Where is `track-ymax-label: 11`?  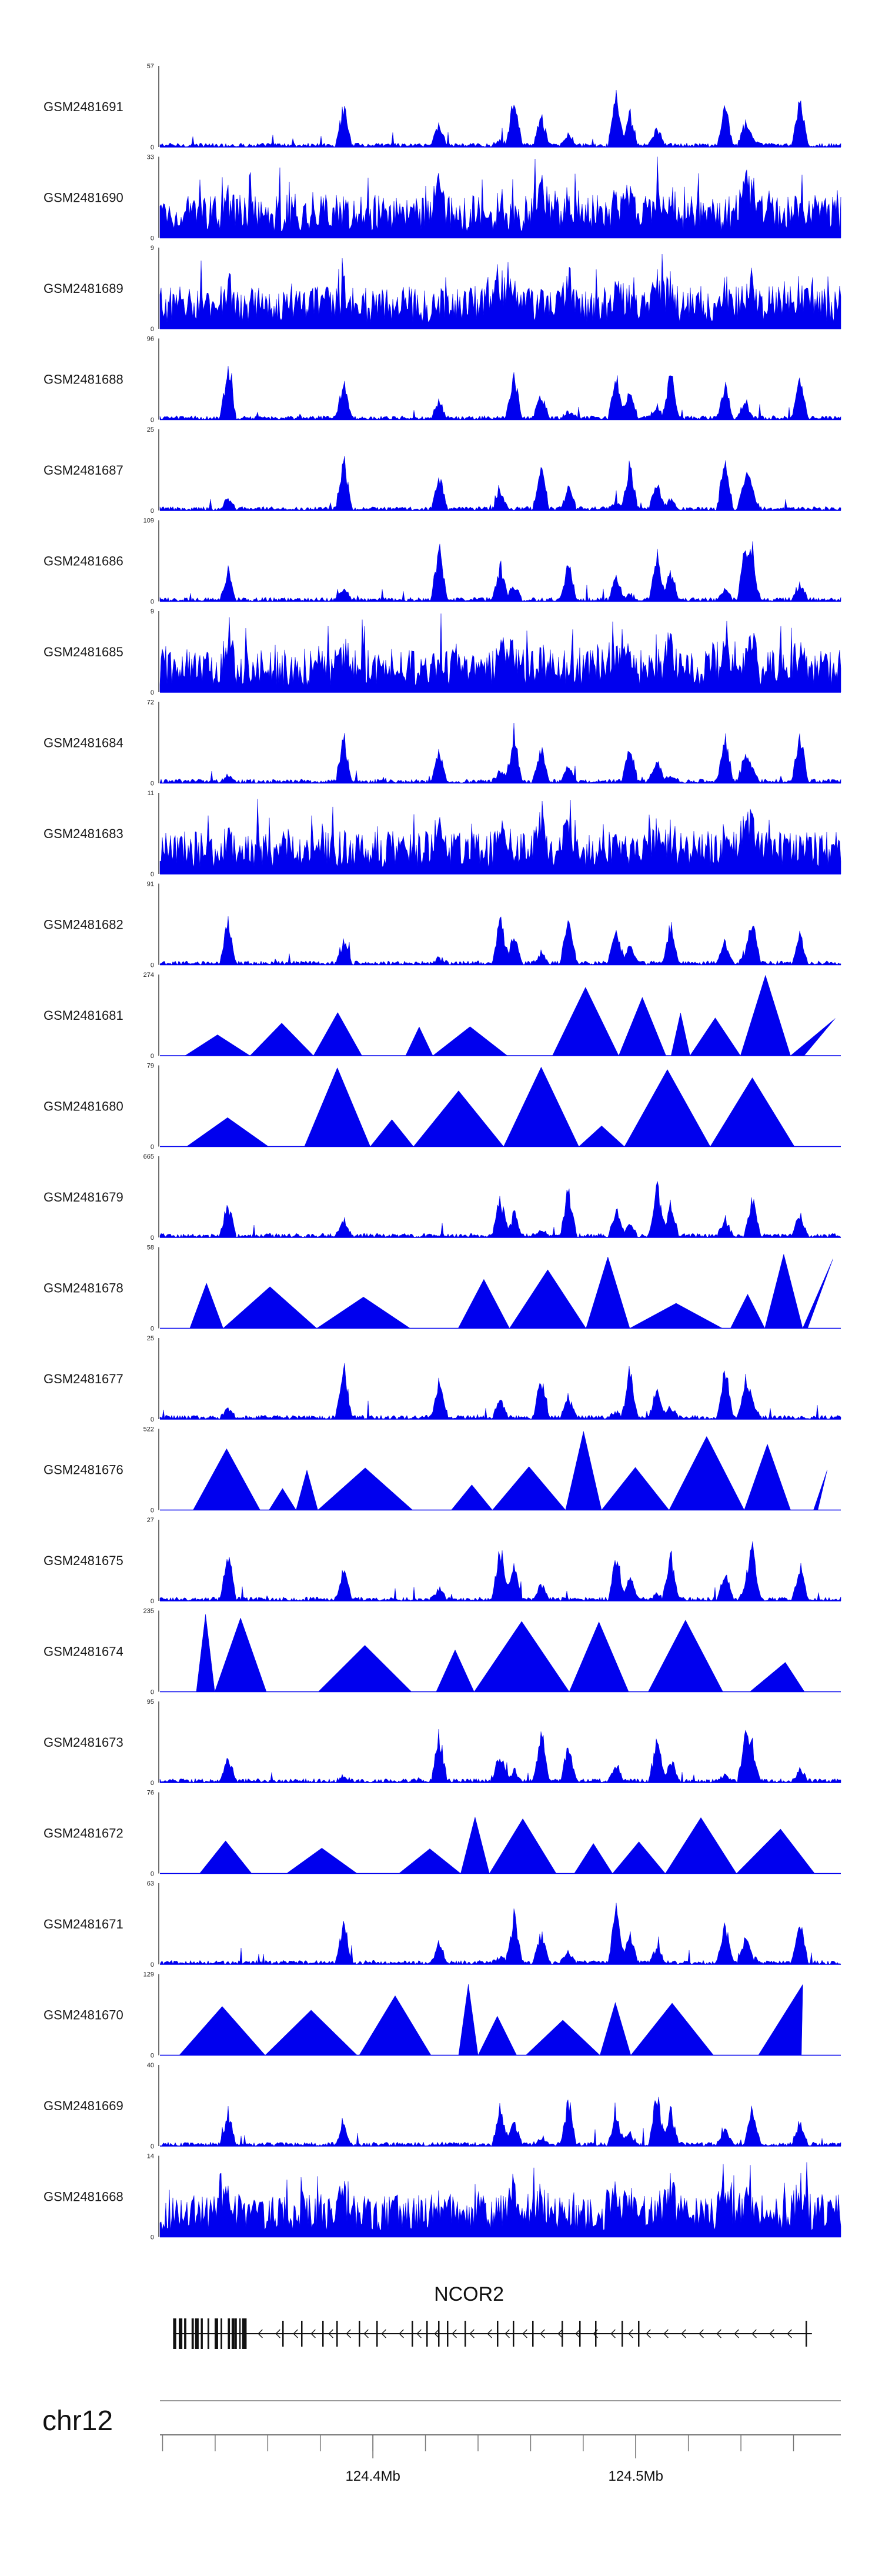 track-ymax-label: 11 is located at coordinates (151, 793).